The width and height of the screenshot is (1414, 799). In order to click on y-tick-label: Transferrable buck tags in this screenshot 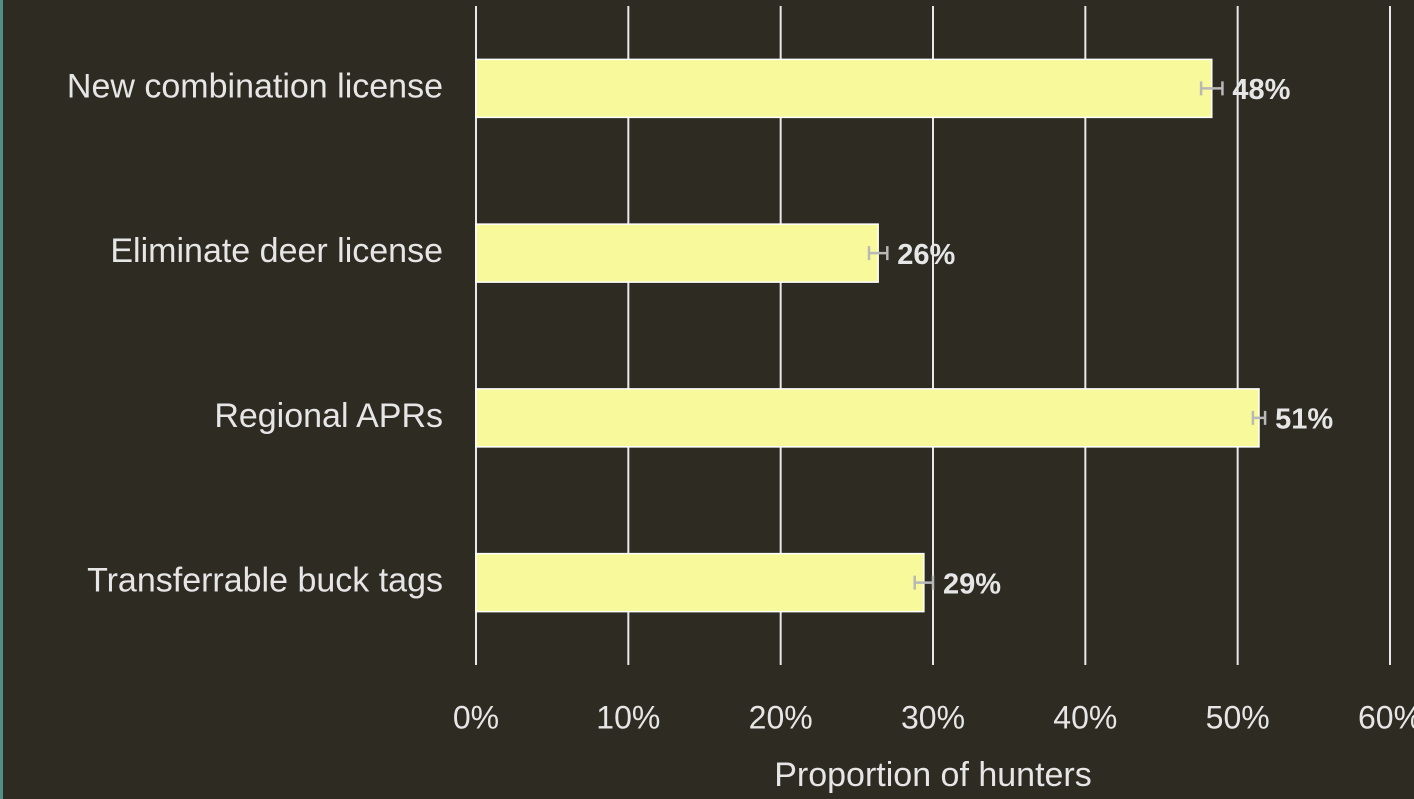, I will do `click(265, 581)`.